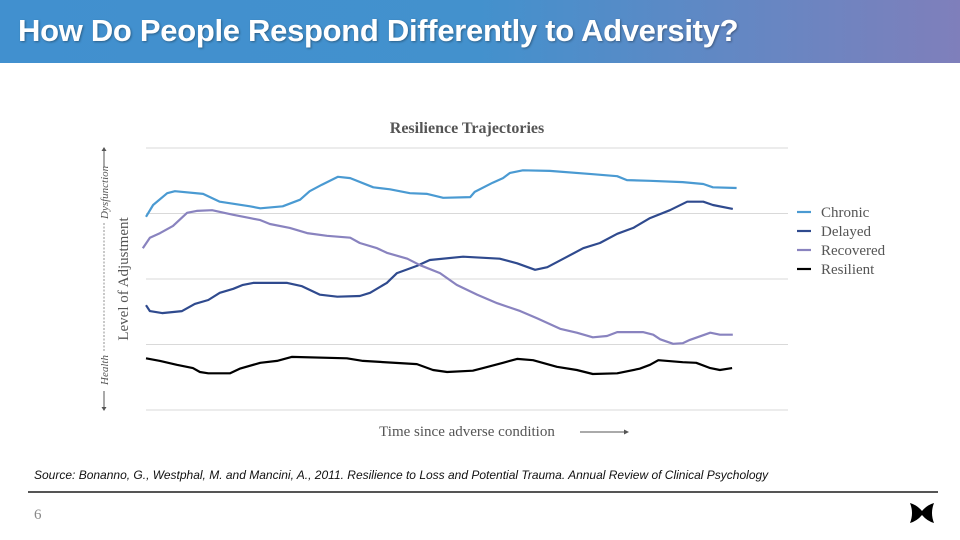 This screenshot has width=960, height=540. I want to click on butterfly-x-logo-icon, so click(922, 513).